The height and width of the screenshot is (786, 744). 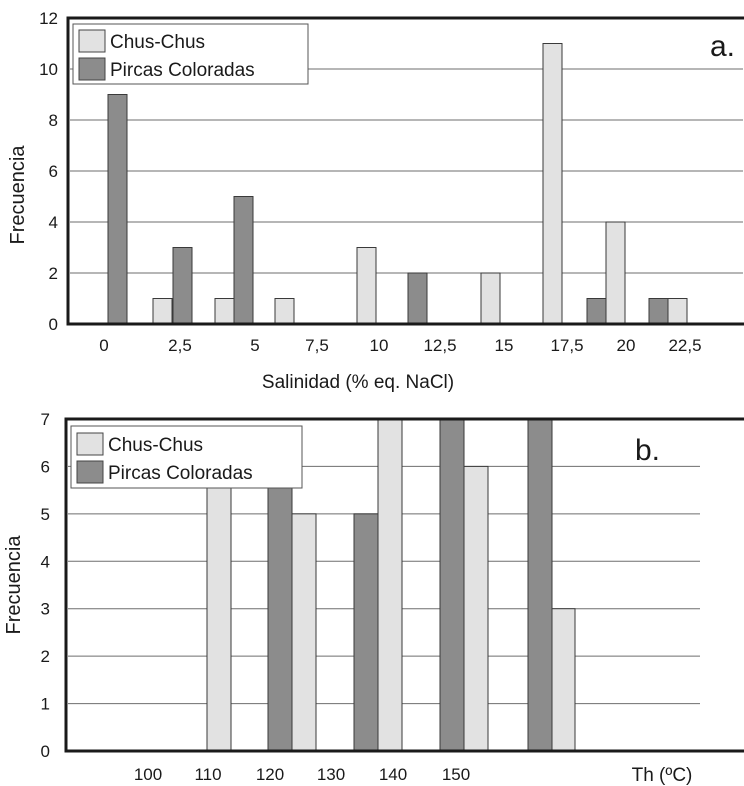 I want to click on panel-a-x-axis-label: Salinidad (% eq. NaCl), so click(x=358, y=382).